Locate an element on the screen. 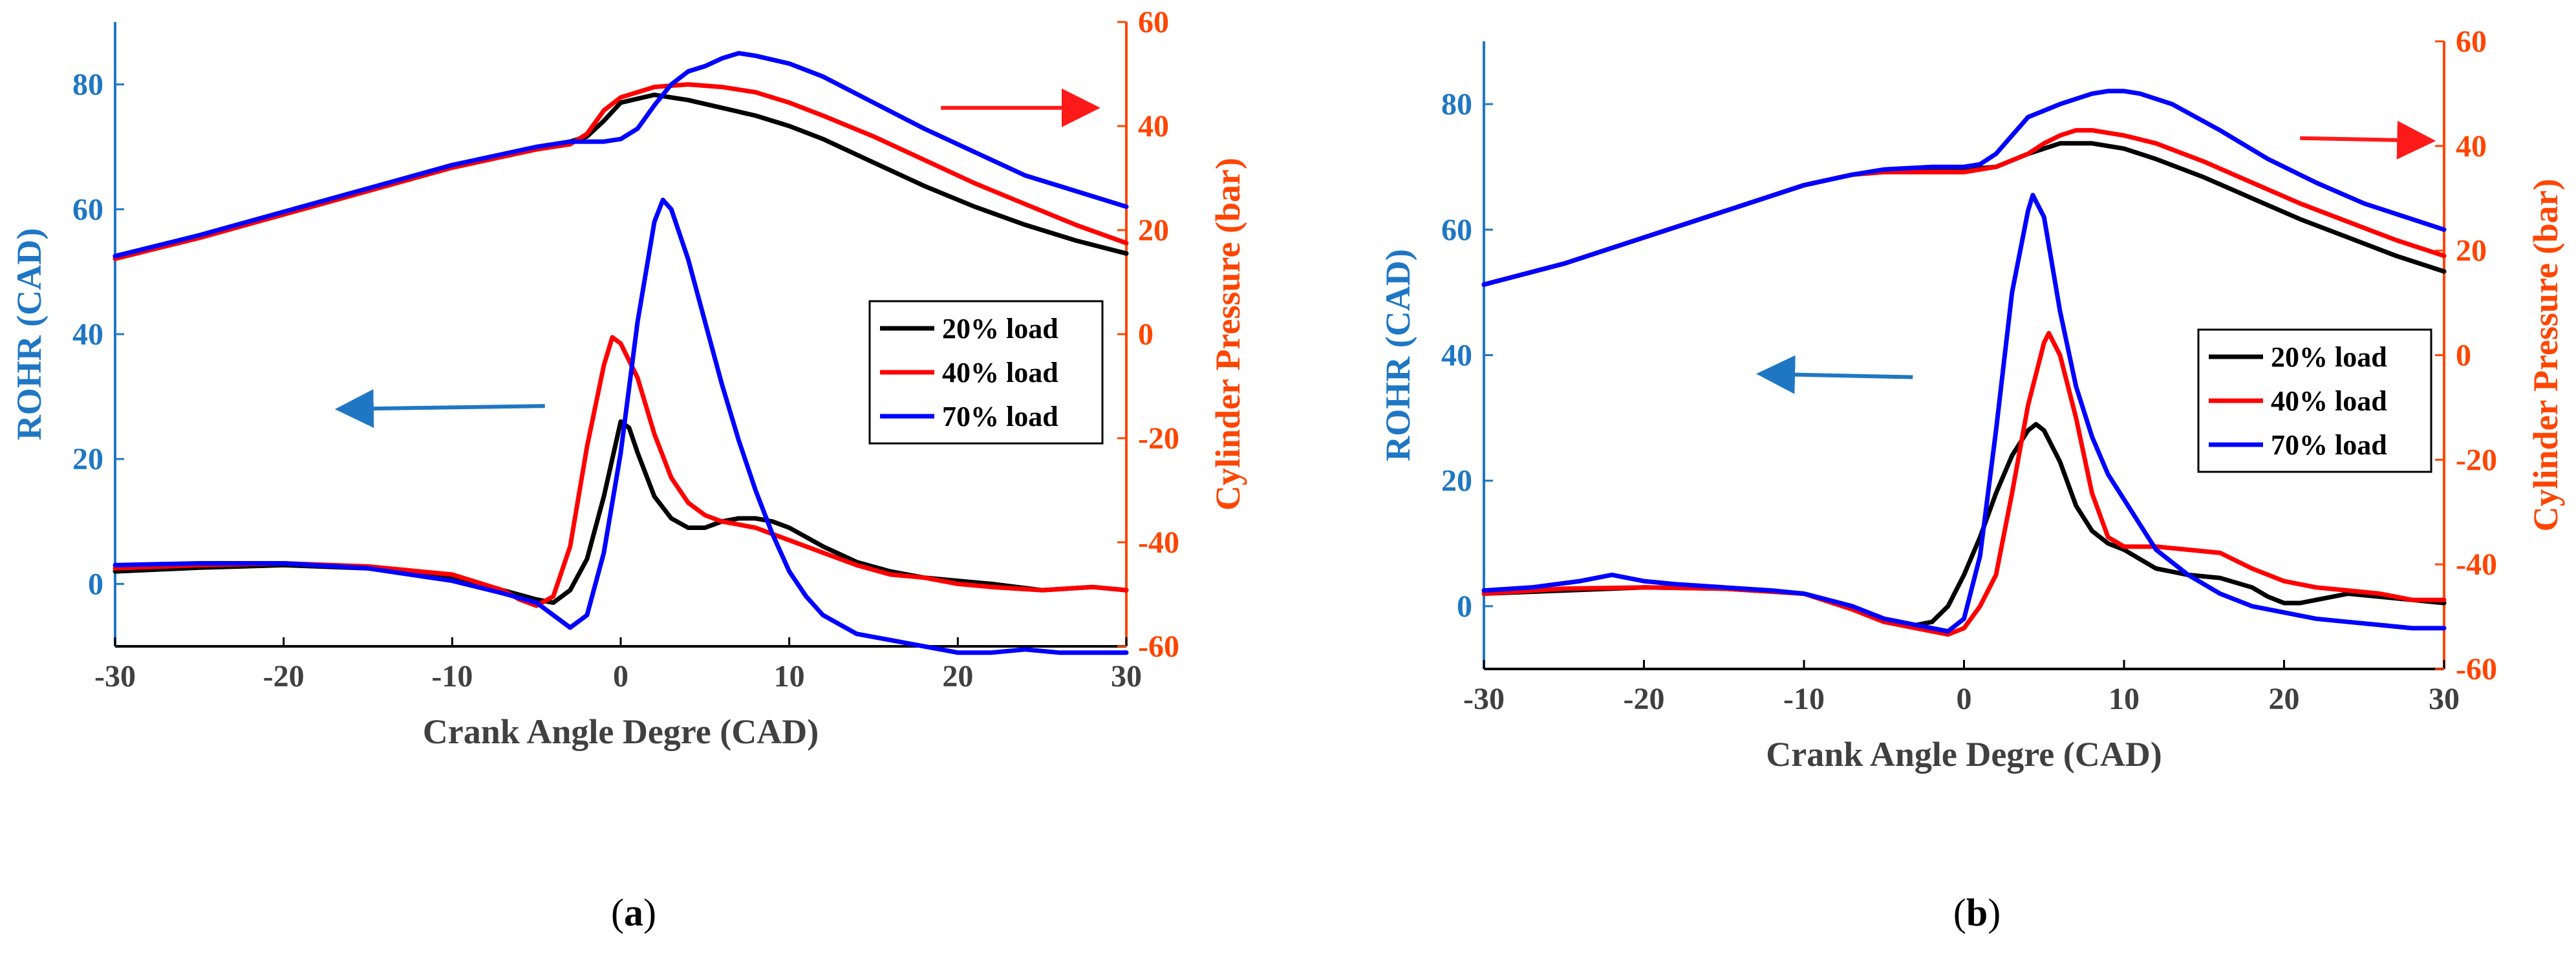 The height and width of the screenshot is (954, 2576). panel-caption-b: (b) is located at coordinates (1977, 912).